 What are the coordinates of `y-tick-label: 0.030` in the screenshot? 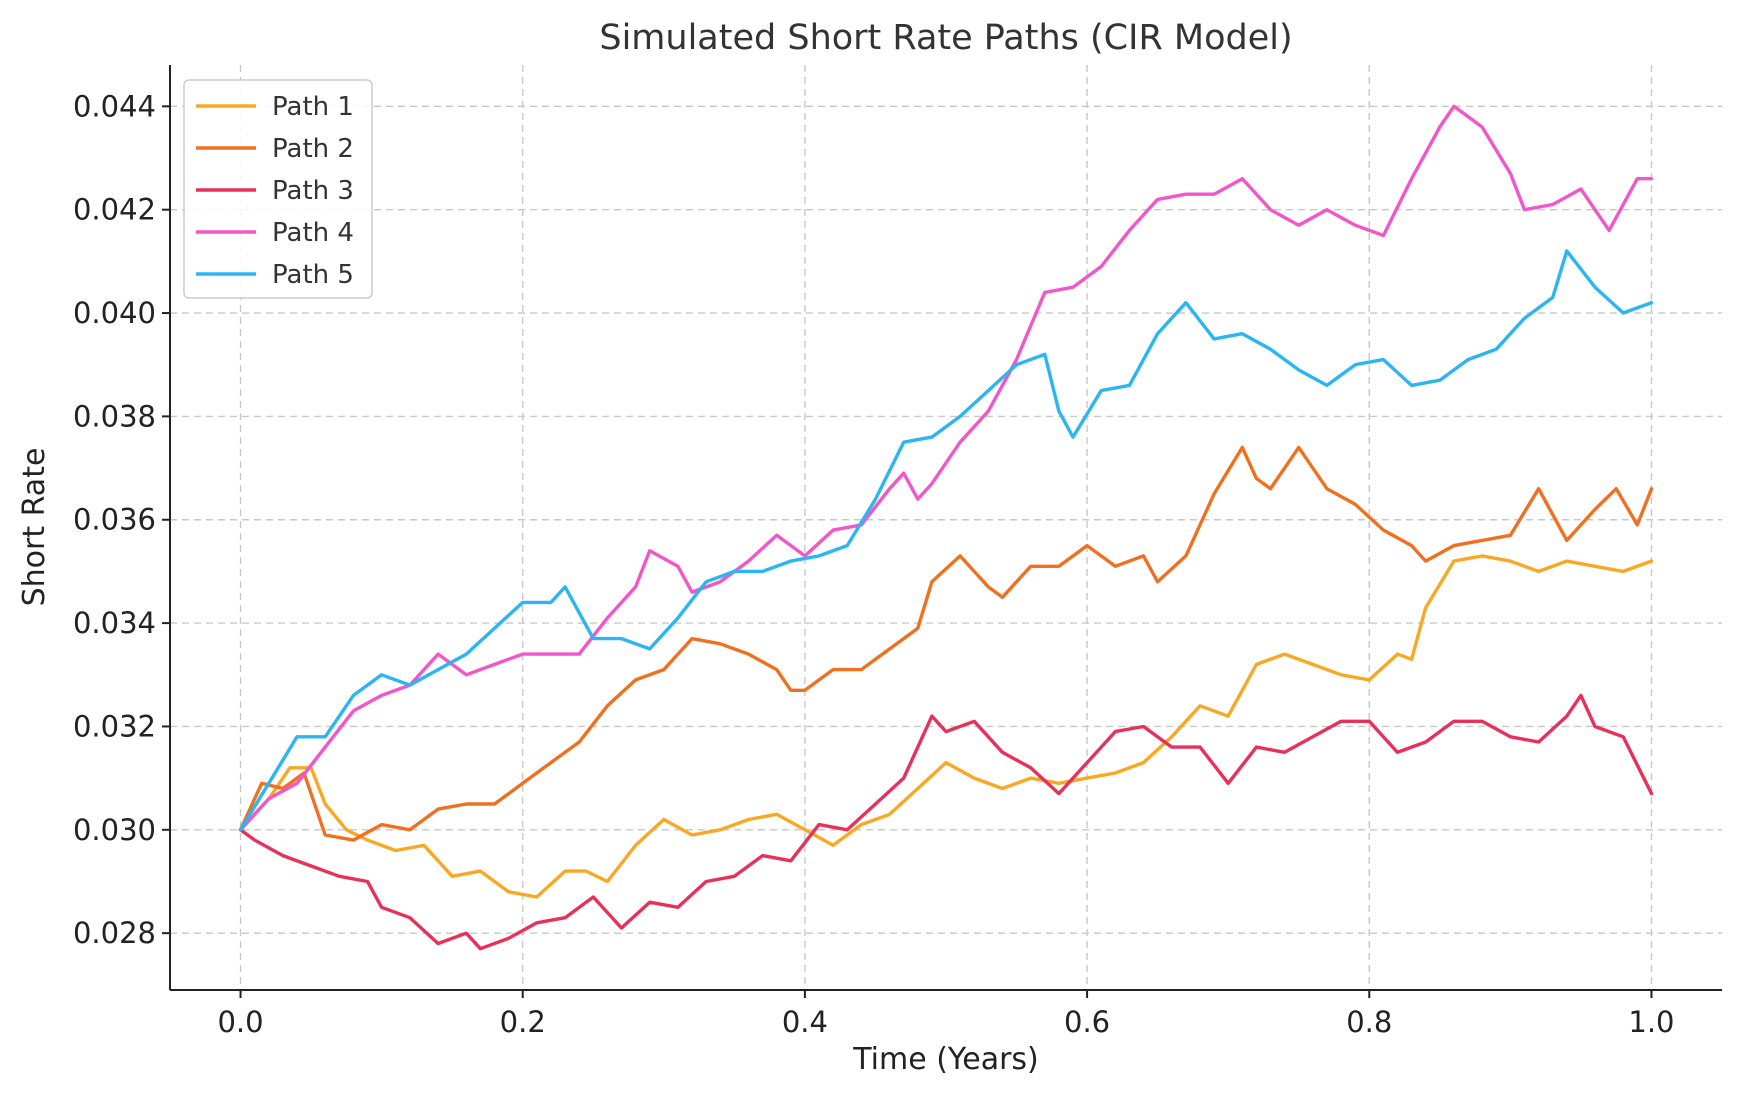 It's located at (114, 830).